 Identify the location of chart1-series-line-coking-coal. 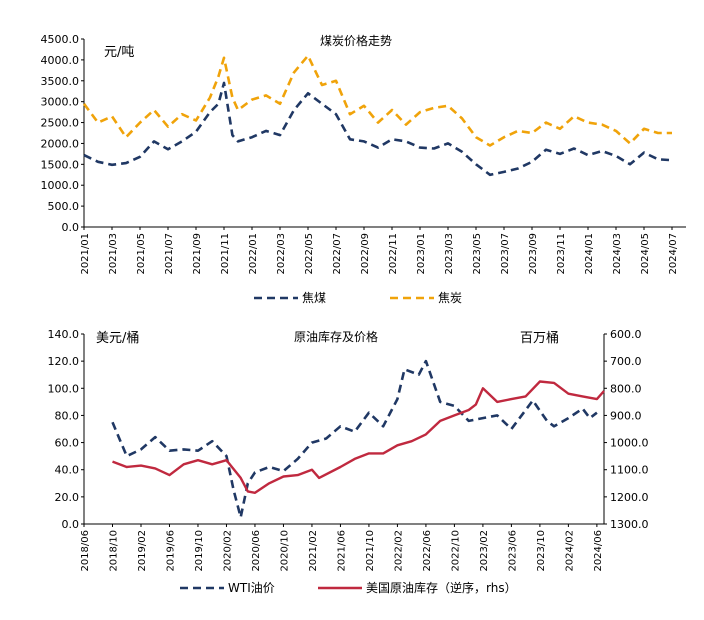
(378, 129).